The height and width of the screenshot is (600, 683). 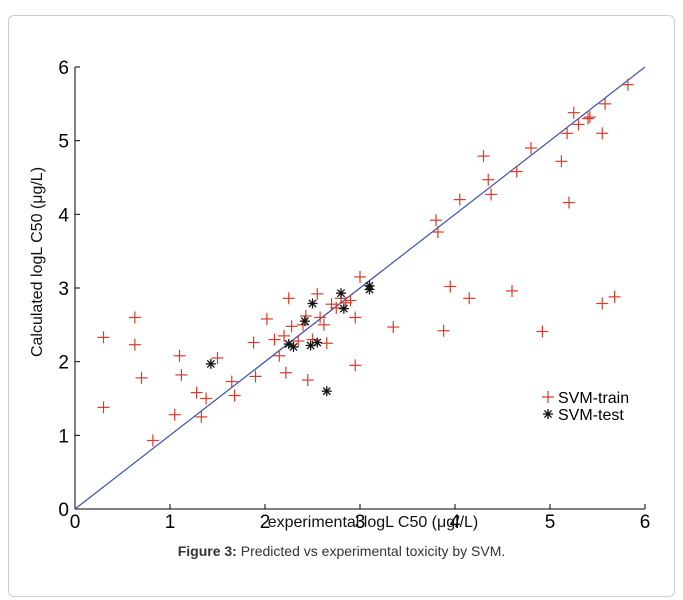 I want to click on x-axis-label: experimental logL C50 (μg//L), so click(x=373, y=522).